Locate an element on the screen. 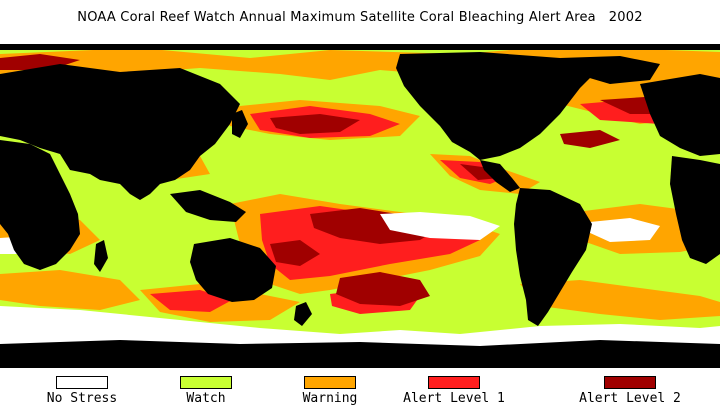  legend-label-alert-level-1: Alert Level 1 is located at coordinates (454, 398).